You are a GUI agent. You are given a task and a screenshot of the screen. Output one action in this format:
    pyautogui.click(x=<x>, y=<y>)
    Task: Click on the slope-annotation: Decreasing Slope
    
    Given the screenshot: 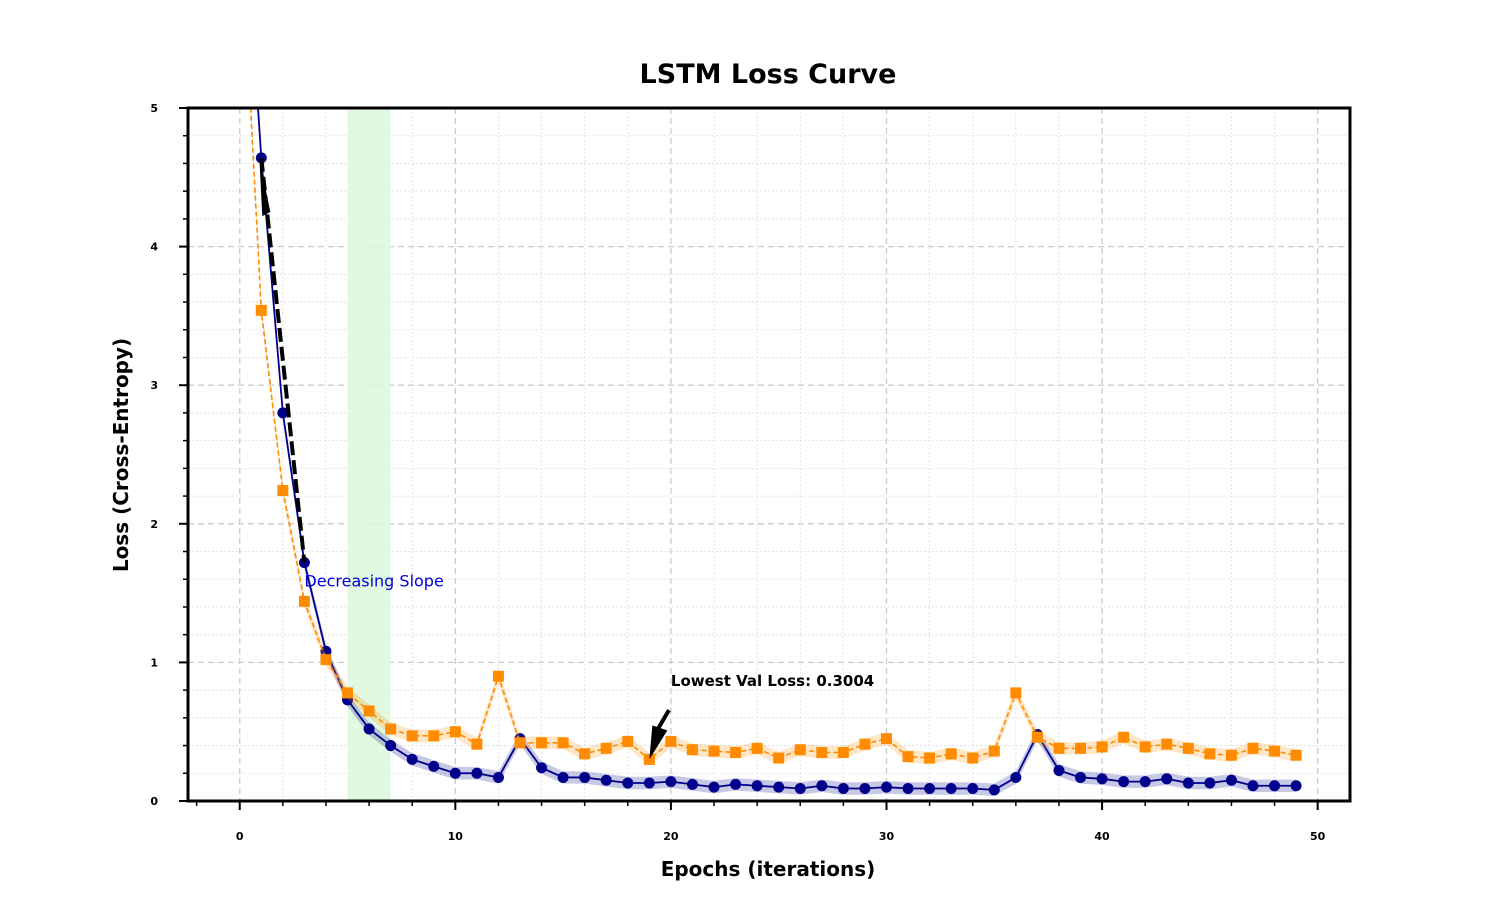 What is the action you would take?
    pyautogui.click(x=373, y=581)
    